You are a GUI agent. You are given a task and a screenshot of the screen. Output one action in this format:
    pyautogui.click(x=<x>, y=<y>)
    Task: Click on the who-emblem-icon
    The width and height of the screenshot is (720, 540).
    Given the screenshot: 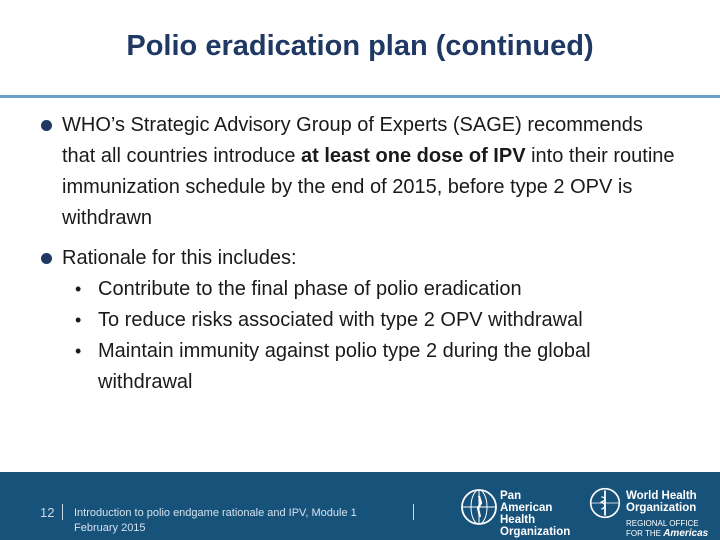 What is the action you would take?
    pyautogui.click(x=605, y=503)
    